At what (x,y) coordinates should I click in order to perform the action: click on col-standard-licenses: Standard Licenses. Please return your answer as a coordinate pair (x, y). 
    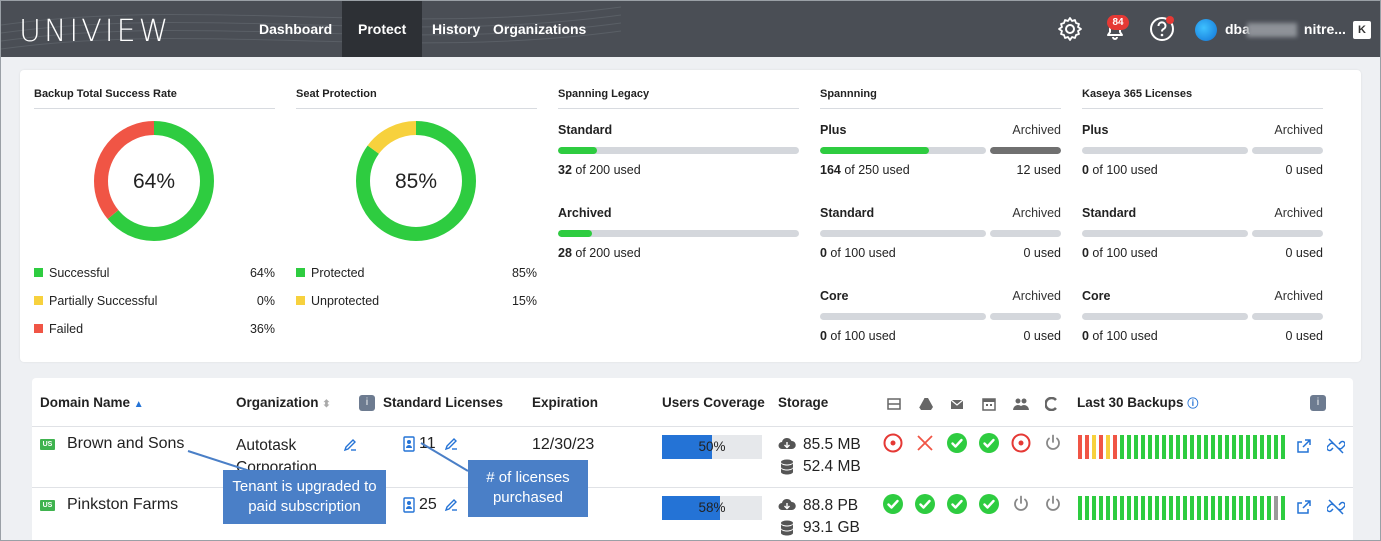
    Looking at the image, I should click on (443, 402).